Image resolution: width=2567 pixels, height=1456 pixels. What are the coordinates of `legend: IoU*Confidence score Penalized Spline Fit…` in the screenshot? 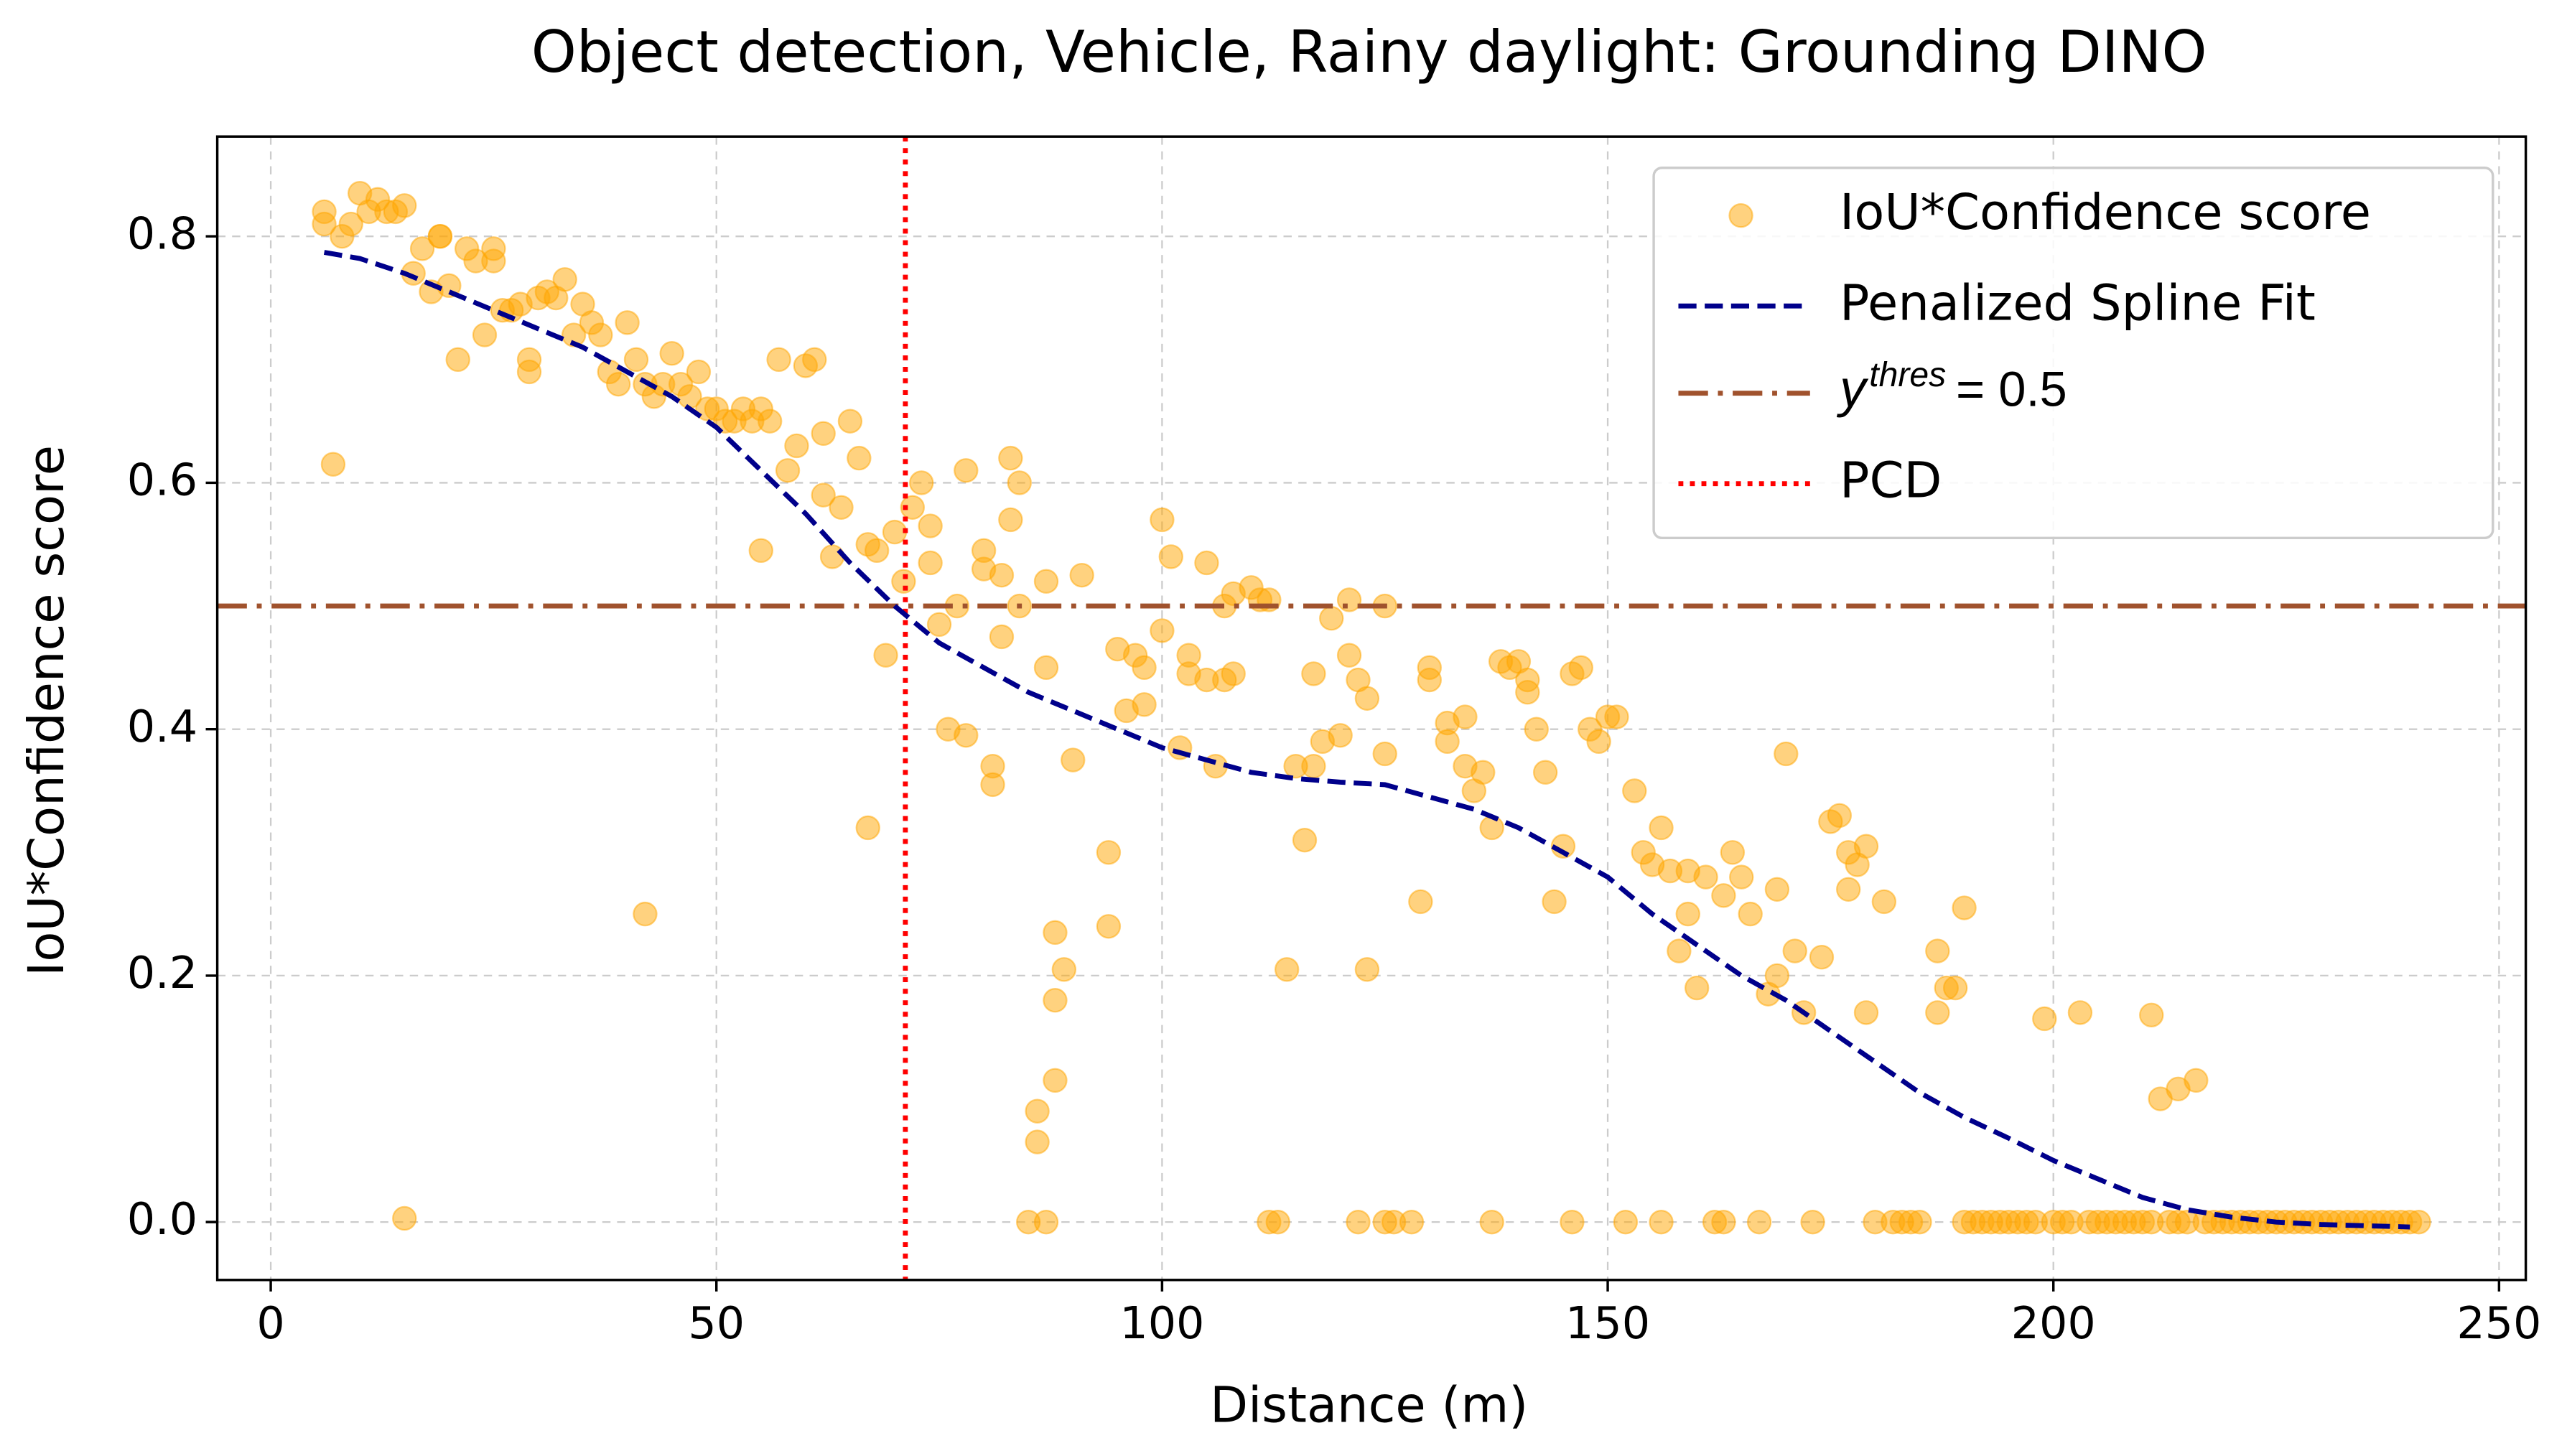 It's located at (2073, 353).